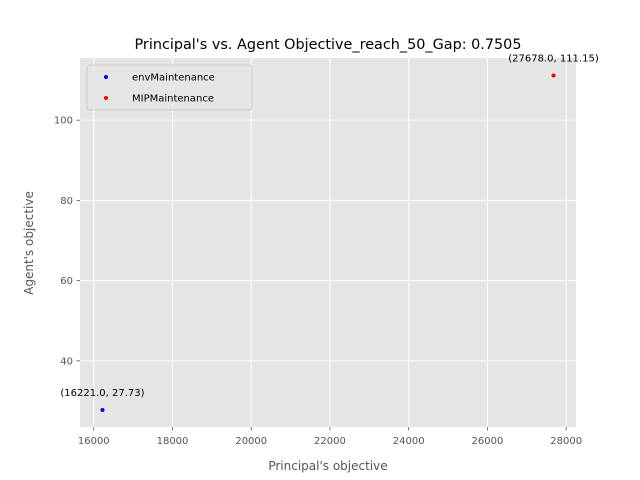 Image resolution: width=640 pixels, height=480 pixels. I want to click on y-axis-ticks: 40 60 80 100, so click(67, 241).